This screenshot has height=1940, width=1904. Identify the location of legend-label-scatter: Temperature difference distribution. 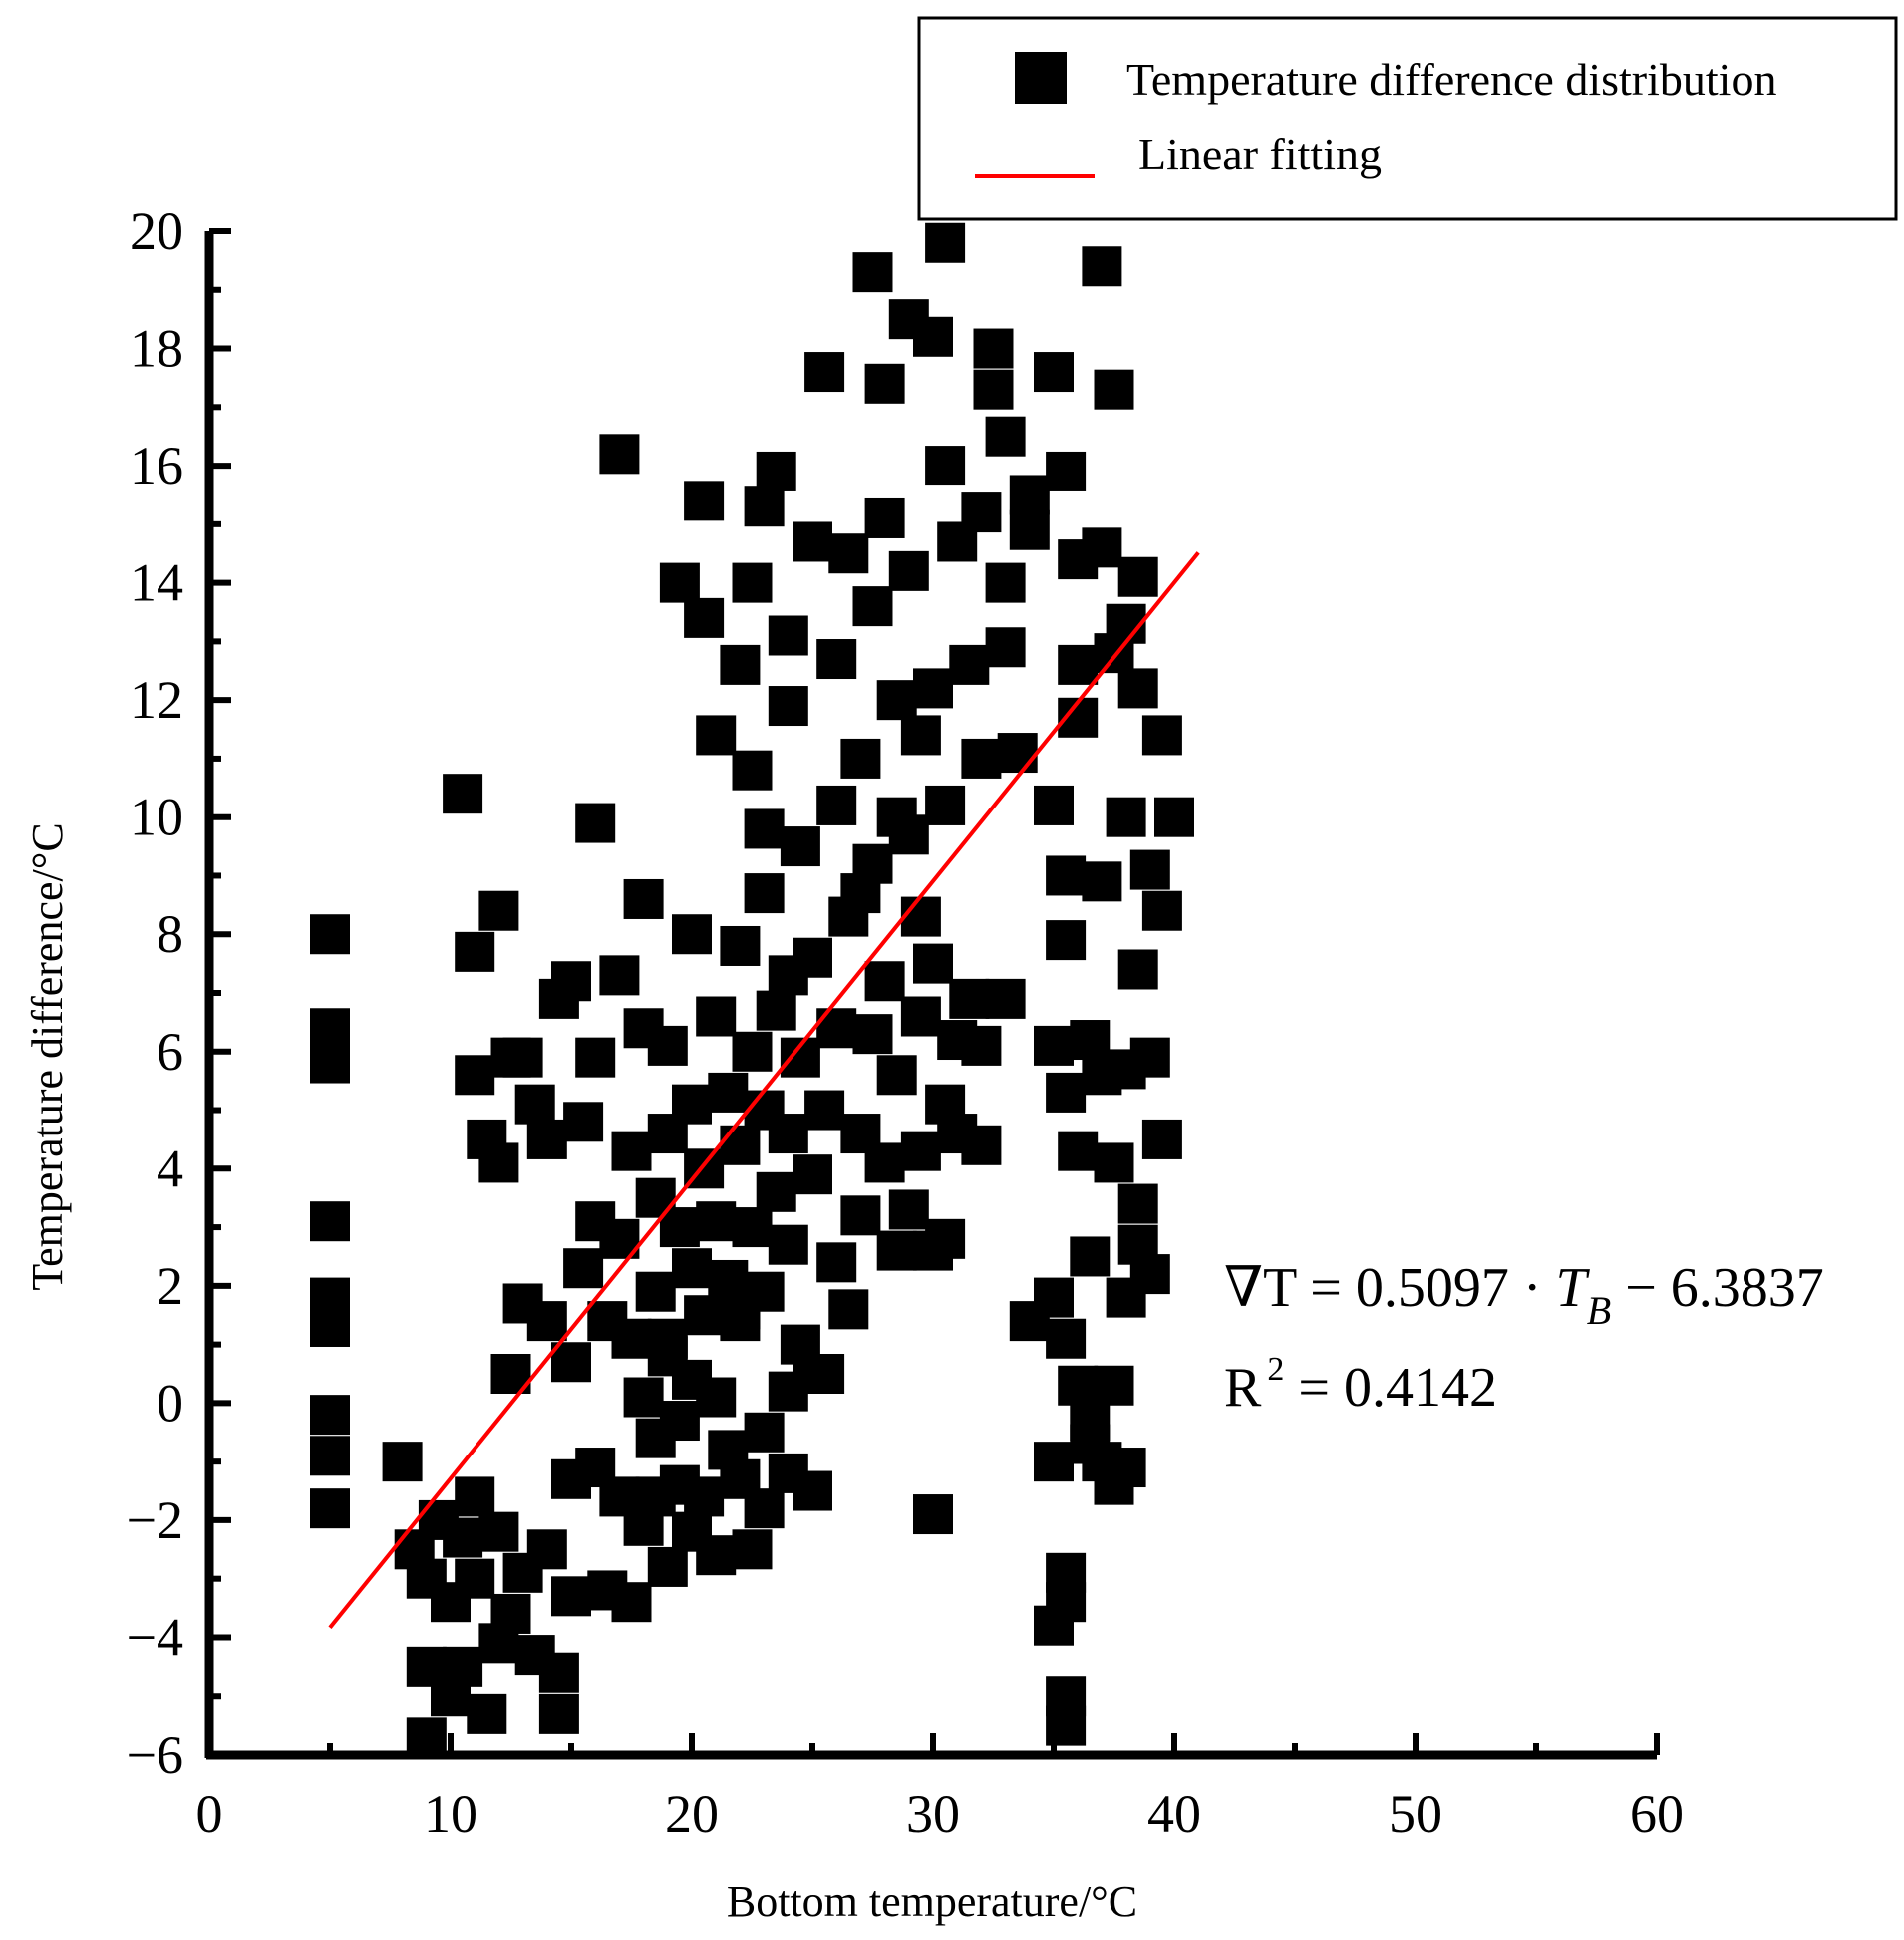
(1451, 79).